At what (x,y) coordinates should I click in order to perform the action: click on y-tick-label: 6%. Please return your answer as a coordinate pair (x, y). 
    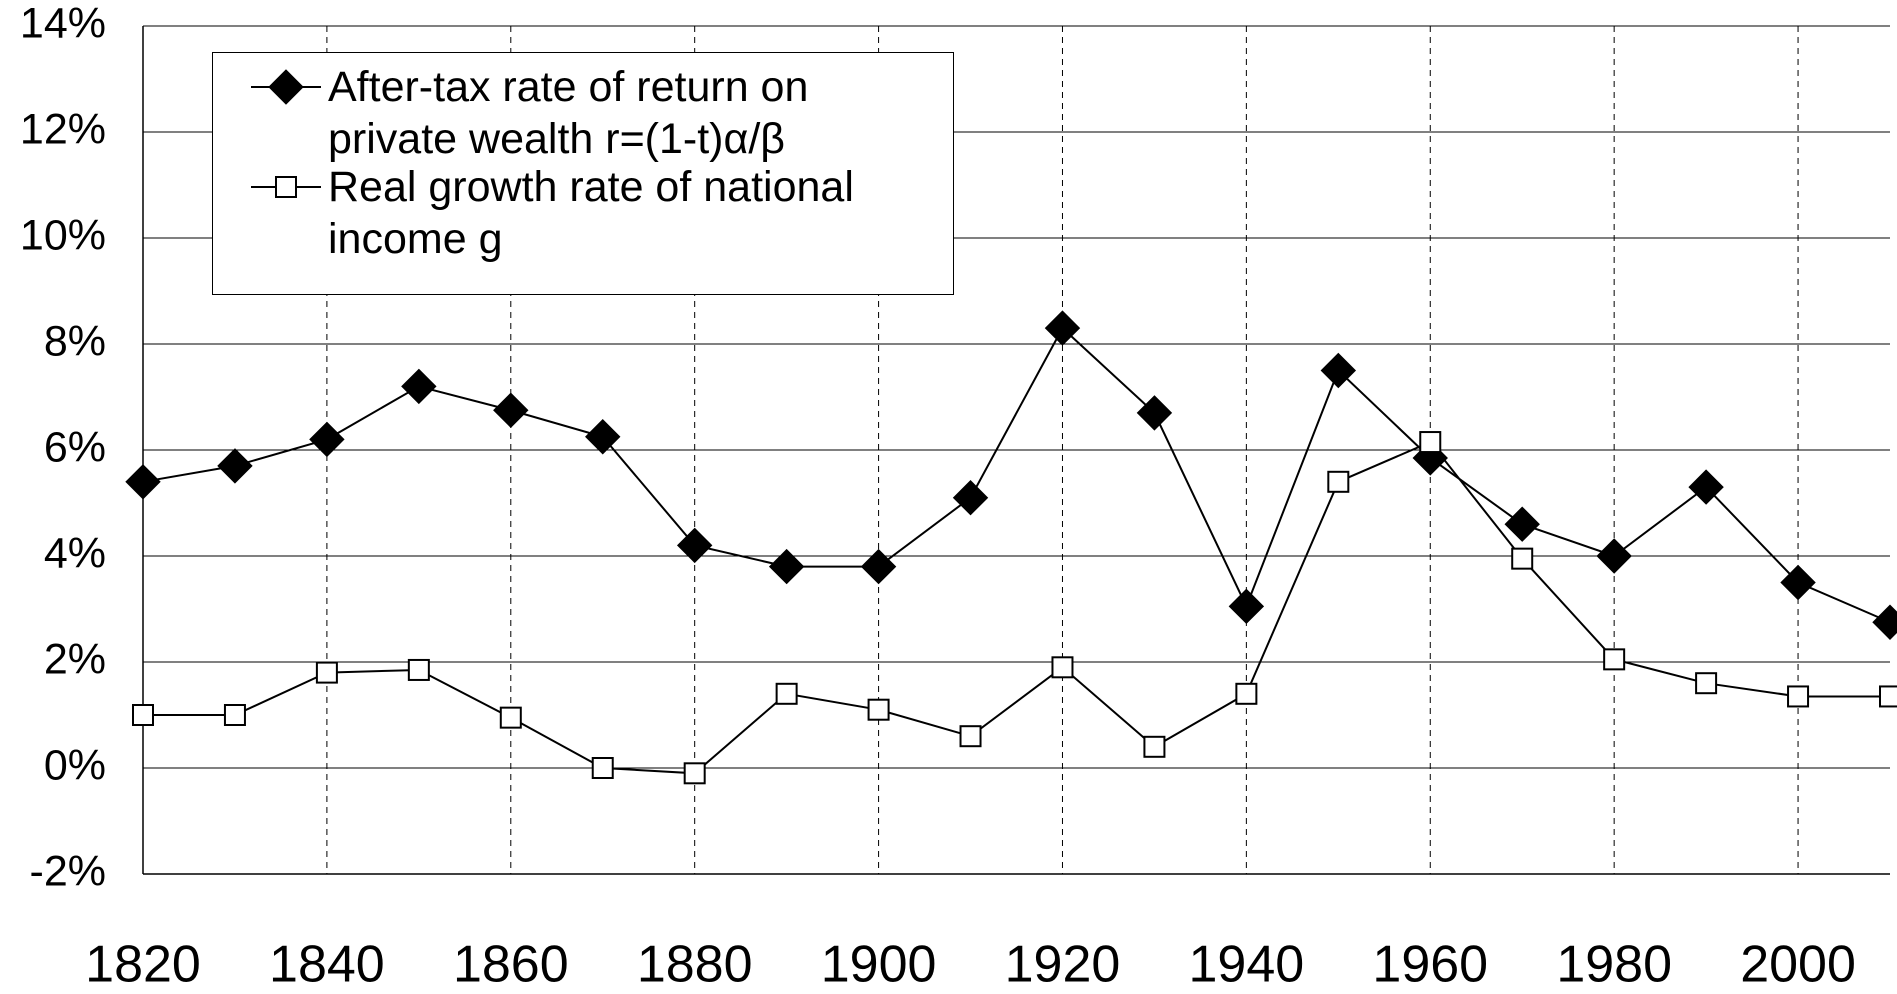
    Looking at the image, I should click on (75, 447).